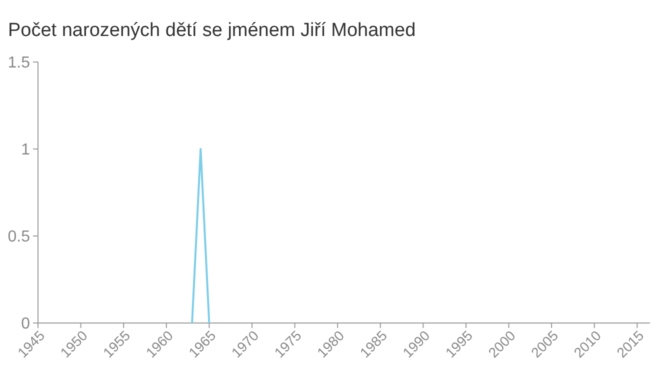 The image size is (660, 375). Describe the element at coordinates (19, 63) in the screenshot. I see `y-tick-label: 1.5` at that location.